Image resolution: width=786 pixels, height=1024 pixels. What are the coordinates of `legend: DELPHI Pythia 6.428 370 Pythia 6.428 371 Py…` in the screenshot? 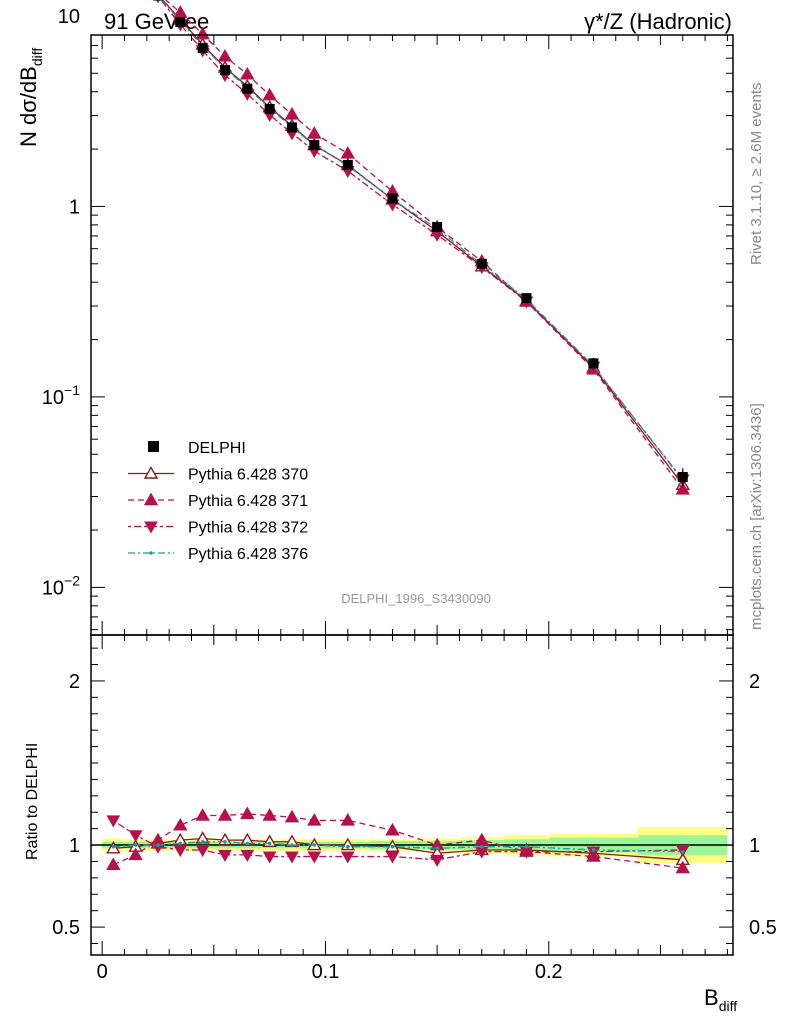 It's located at (218, 501).